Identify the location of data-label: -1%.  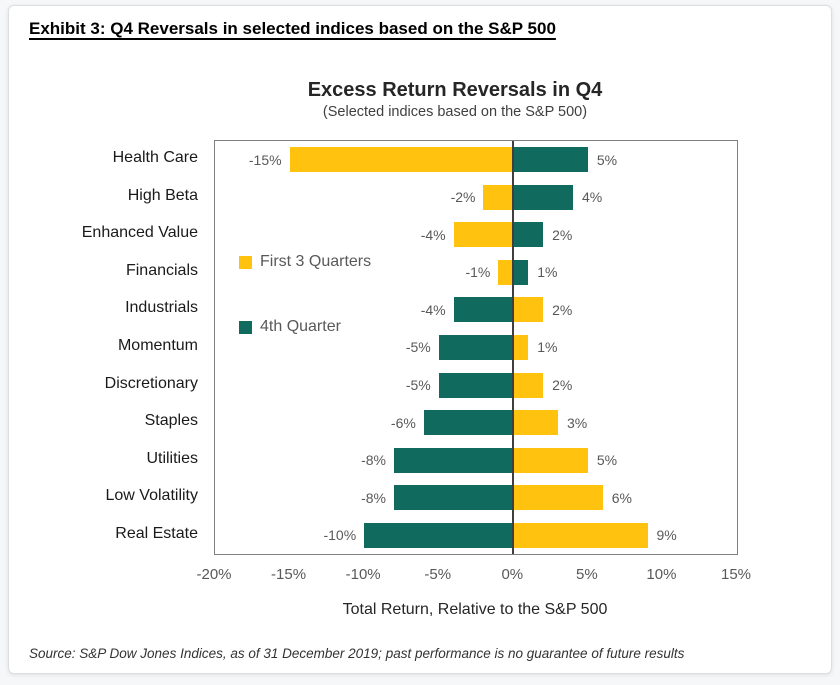
(478, 272).